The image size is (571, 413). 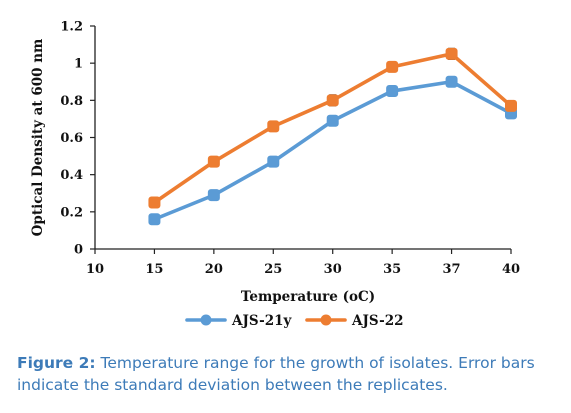 What do you see at coordinates (511, 269) in the screenshot?
I see `x-tick-label: 40` at bounding box center [511, 269].